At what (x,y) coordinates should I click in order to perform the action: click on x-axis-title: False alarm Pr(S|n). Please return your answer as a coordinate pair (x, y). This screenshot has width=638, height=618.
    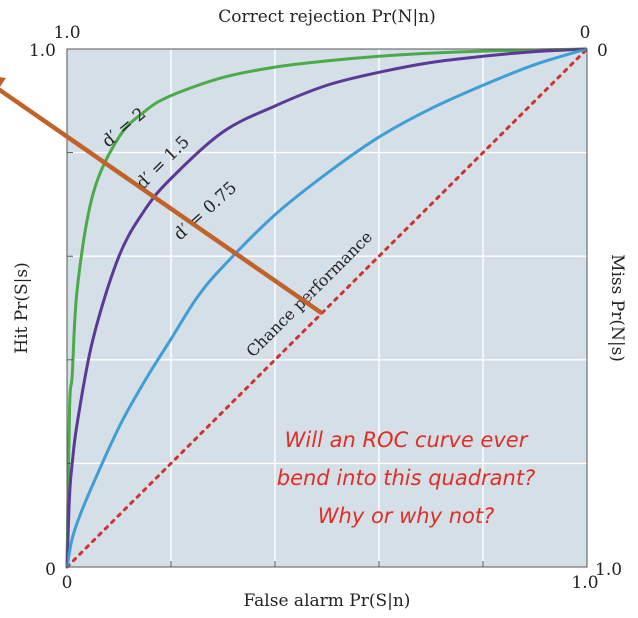
    Looking at the image, I should click on (327, 601).